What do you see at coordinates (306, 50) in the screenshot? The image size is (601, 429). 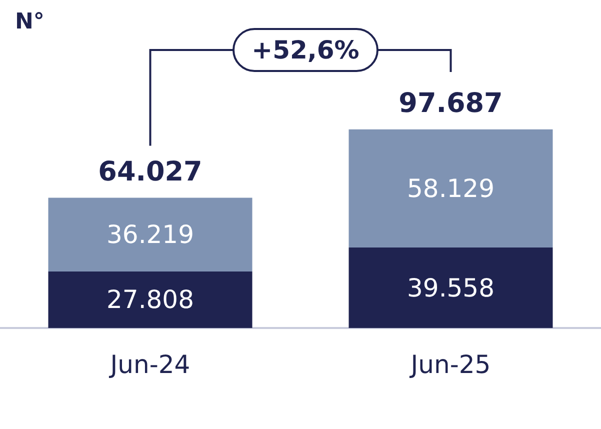 I see `text: +52,6%` at bounding box center [306, 50].